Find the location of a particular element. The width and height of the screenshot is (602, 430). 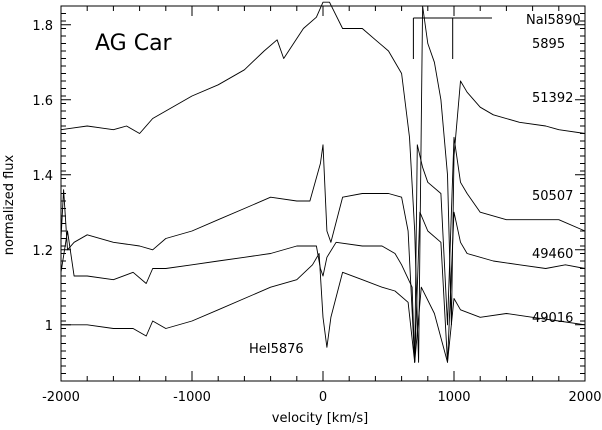

hei-label: HeI5876 is located at coordinates (276, 349).